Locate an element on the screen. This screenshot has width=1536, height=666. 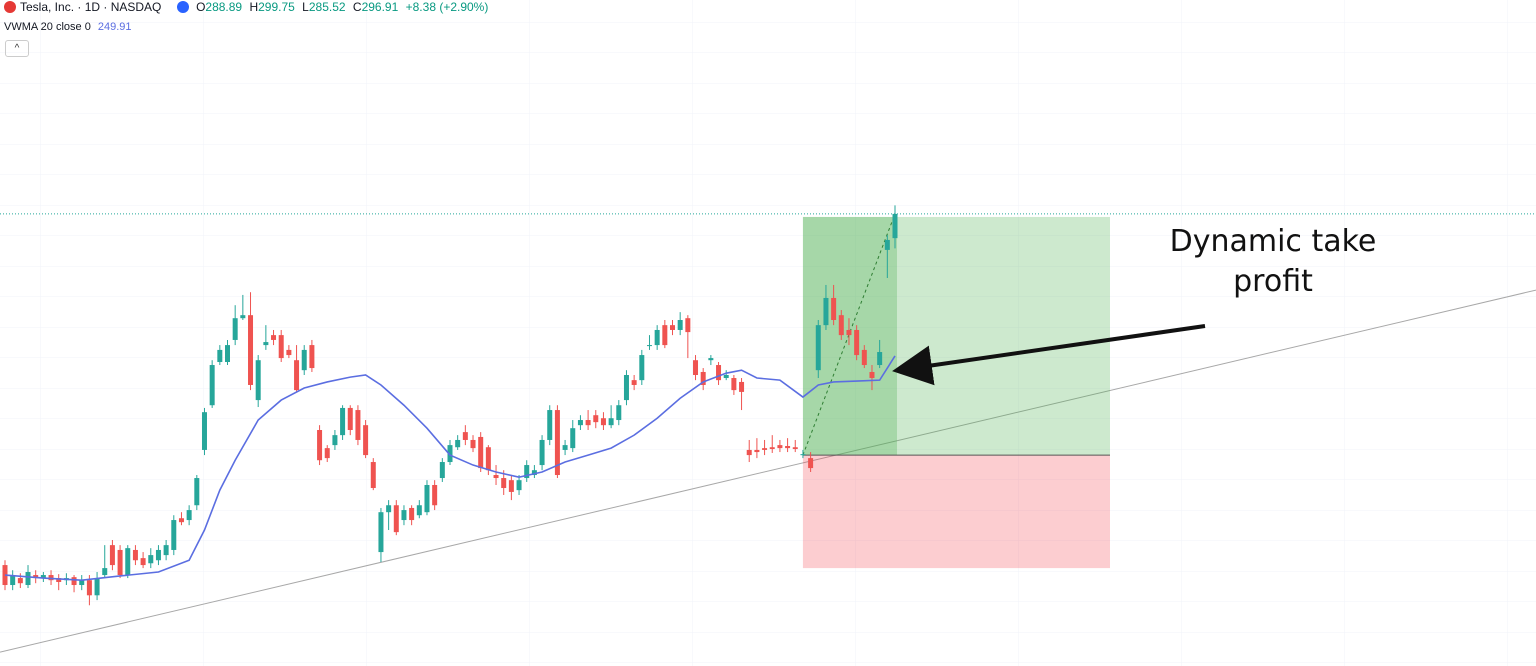
indicator-legend: VWMA 20 close 0 249.91 is located at coordinates (68, 27).